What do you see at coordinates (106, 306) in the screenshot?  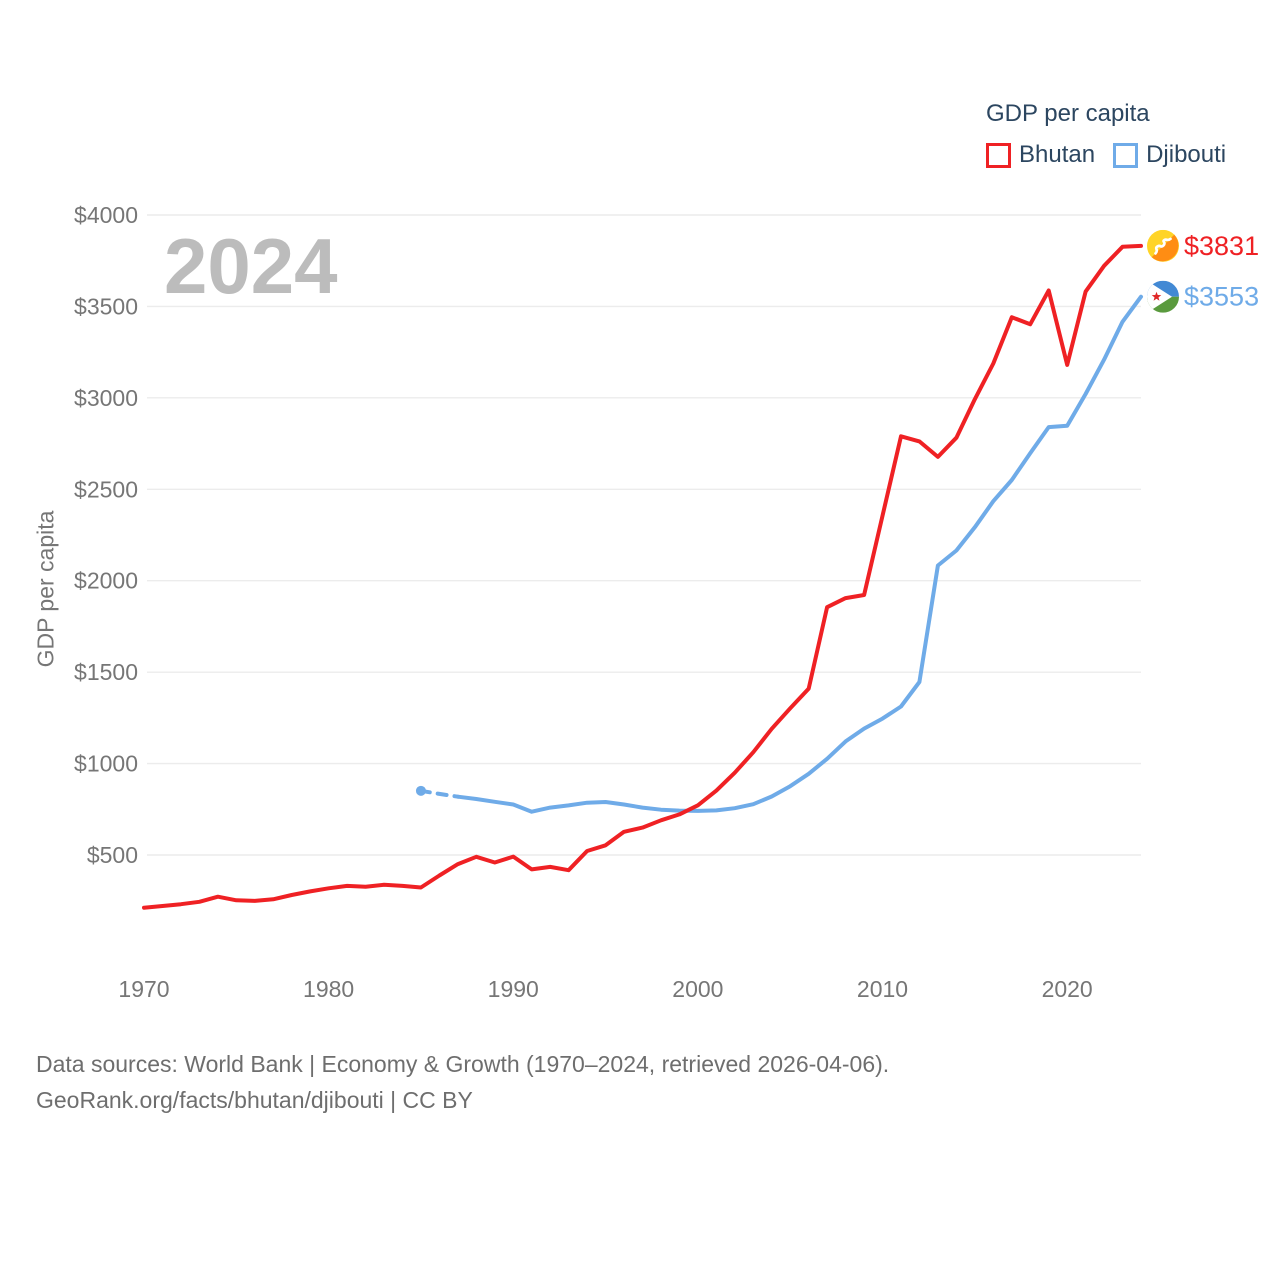 I see `y-tick-label: $3500` at bounding box center [106, 306].